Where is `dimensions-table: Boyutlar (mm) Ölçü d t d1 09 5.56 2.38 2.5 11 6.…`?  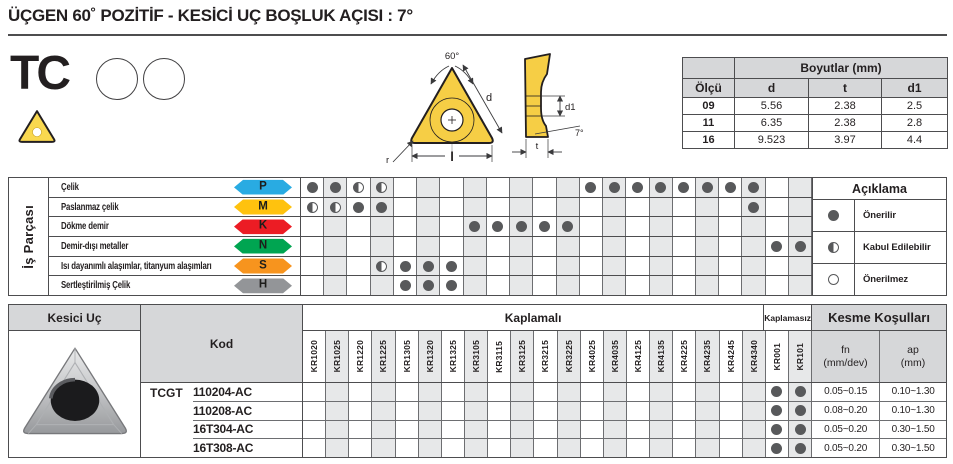
dimensions-table: Boyutlar (mm) Ölçü d t d1 09 5.56 2.38 2.5 11 6.… is located at coordinates (815, 103).